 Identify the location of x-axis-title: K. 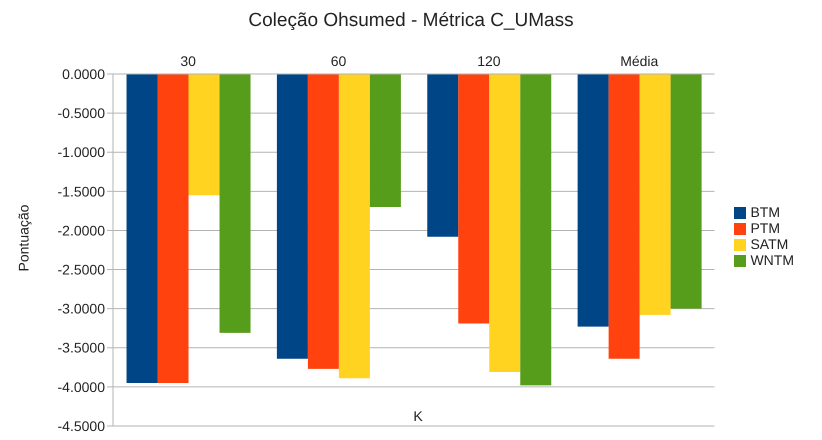
(418, 416).